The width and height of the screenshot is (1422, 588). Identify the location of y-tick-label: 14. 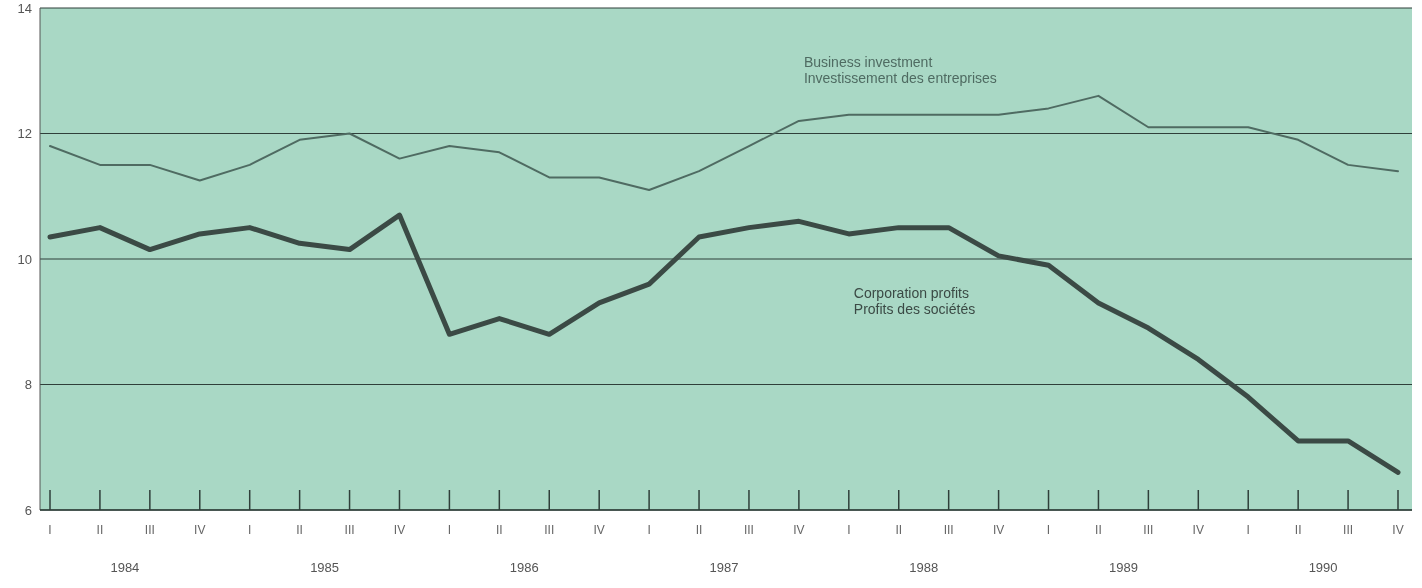
(24, 8).